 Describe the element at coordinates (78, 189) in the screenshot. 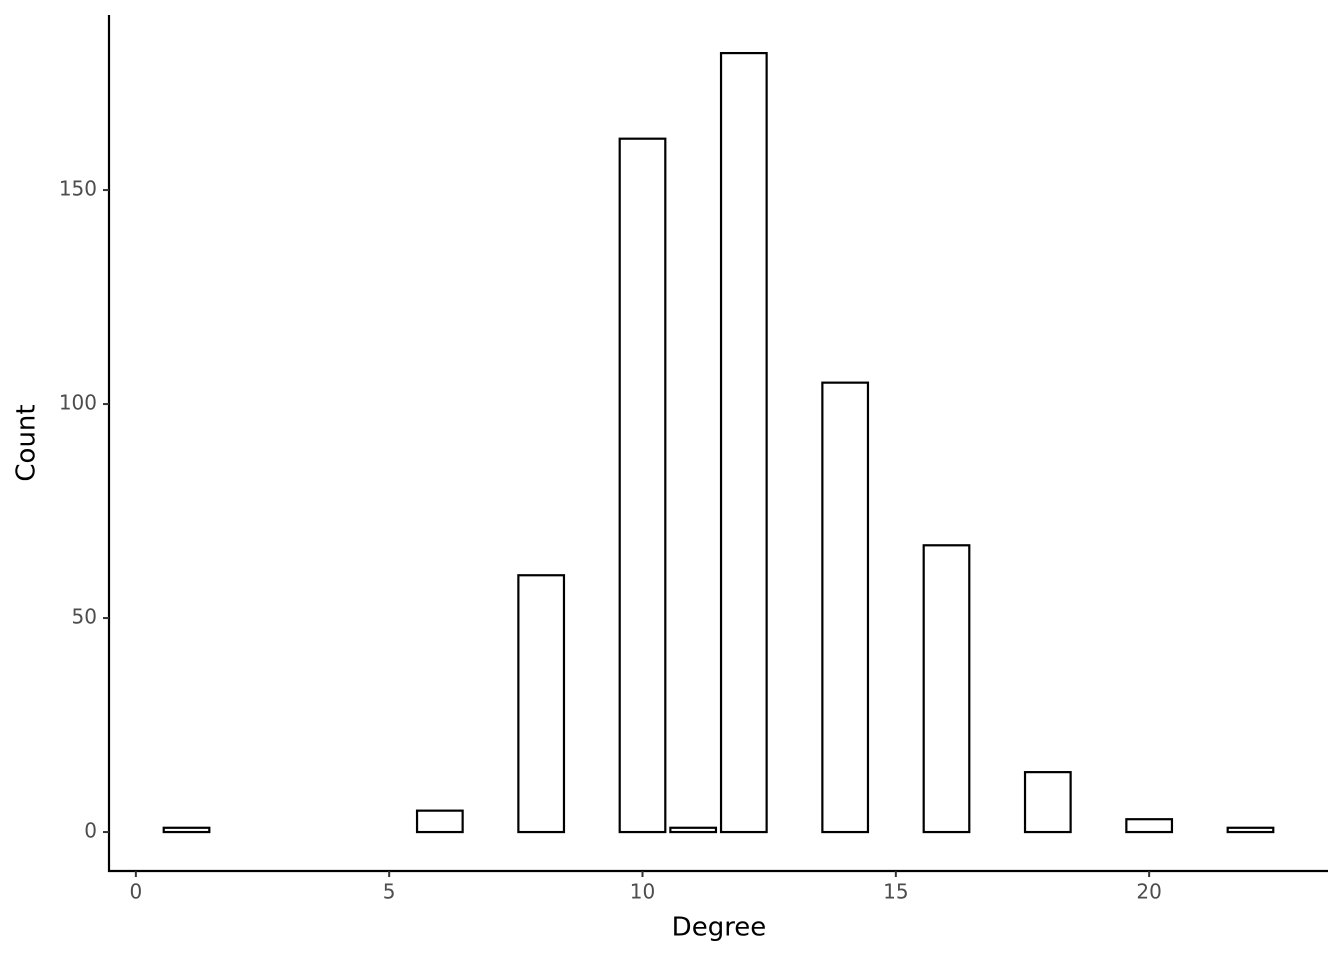

I see `y-tick-label: 150` at that location.